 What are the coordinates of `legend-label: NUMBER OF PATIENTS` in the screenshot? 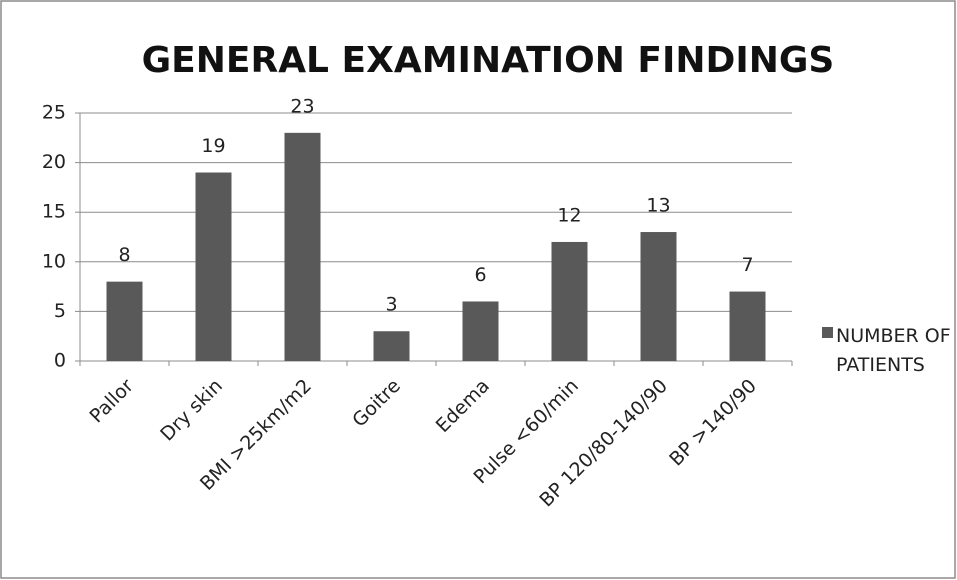 It's located at (893, 350).